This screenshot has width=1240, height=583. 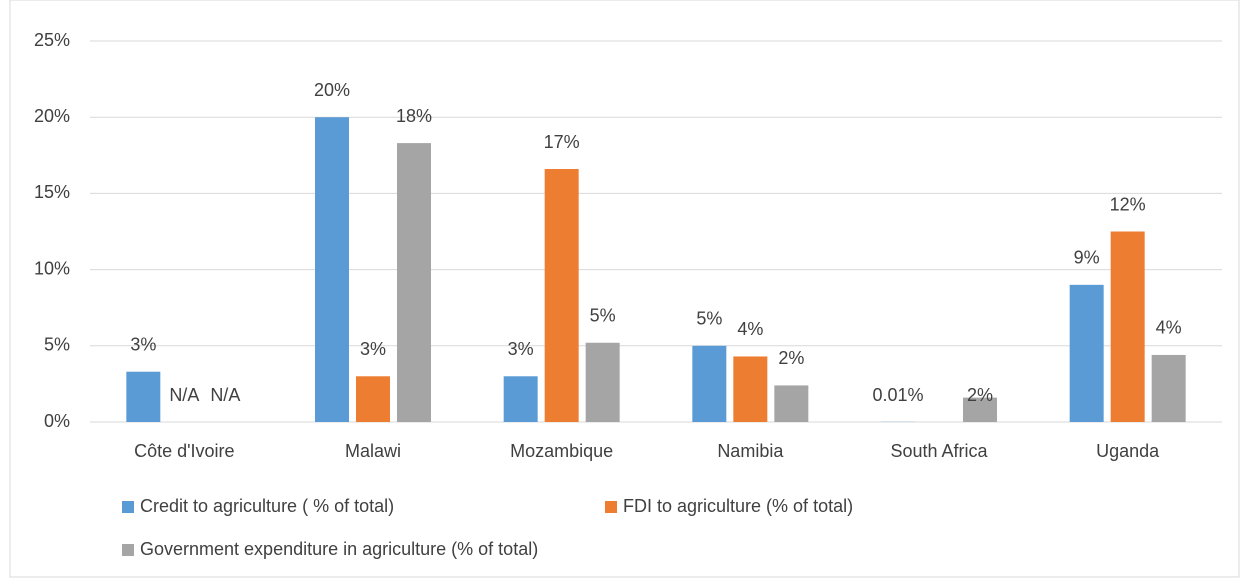 What do you see at coordinates (750, 451) in the screenshot?
I see `x-tick-label: Namibia` at bounding box center [750, 451].